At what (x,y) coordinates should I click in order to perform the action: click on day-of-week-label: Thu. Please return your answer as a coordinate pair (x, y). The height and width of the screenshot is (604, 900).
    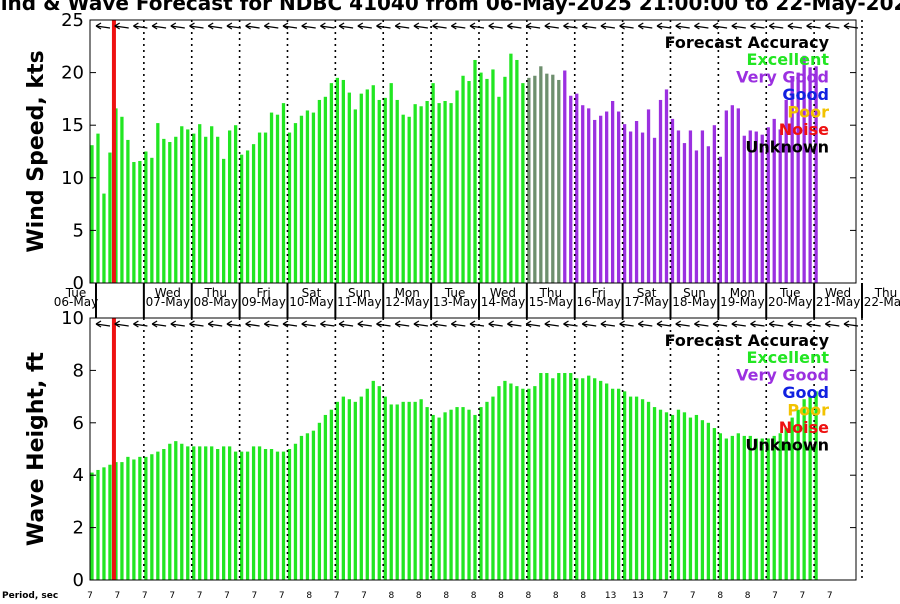
    Looking at the image, I should click on (551, 293).